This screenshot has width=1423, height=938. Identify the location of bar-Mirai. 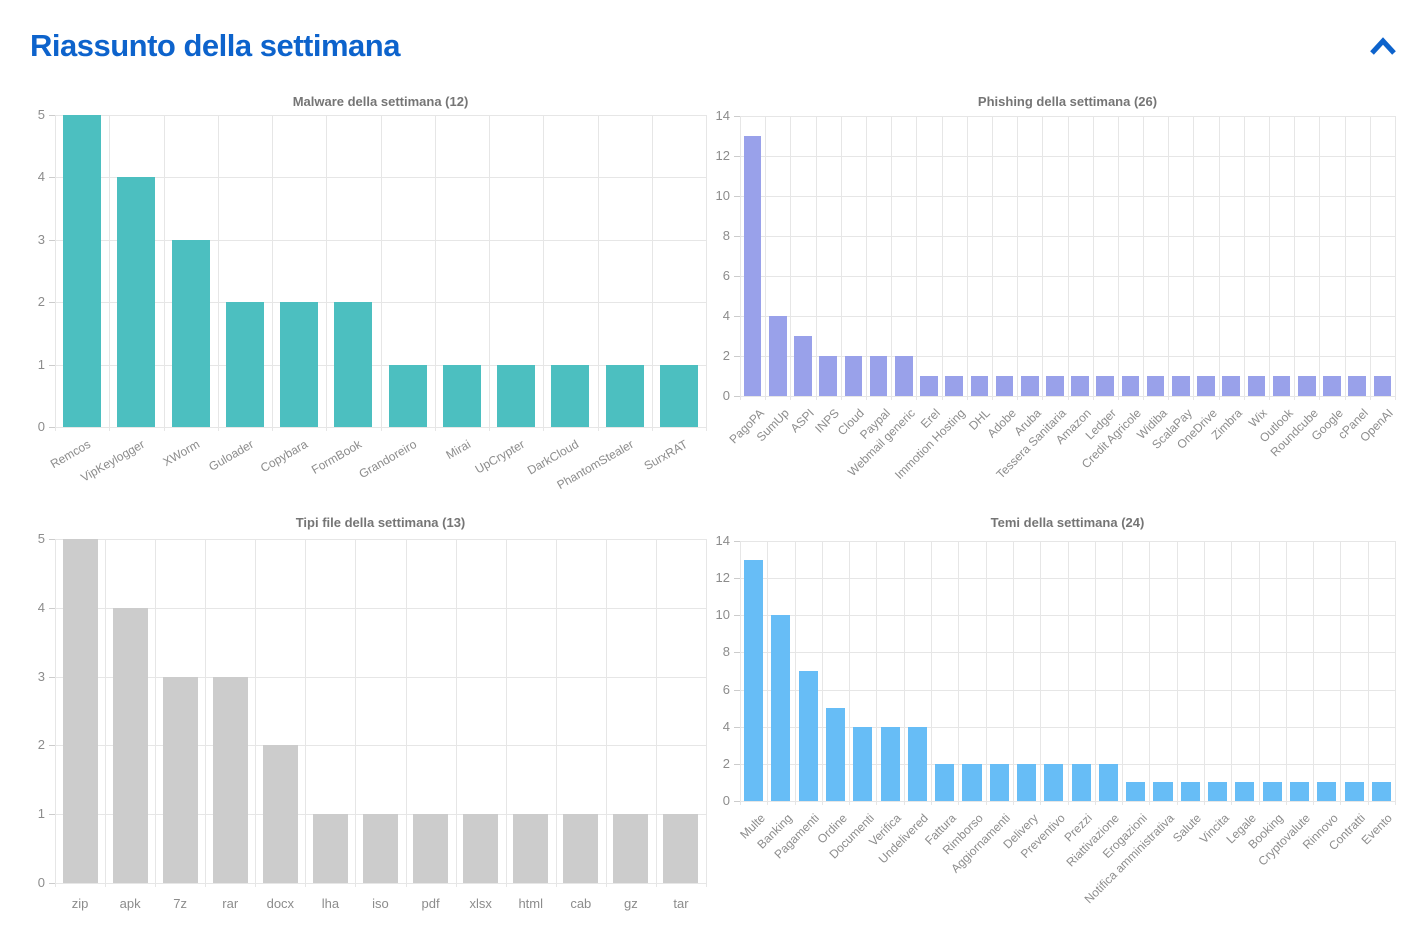
(461, 395).